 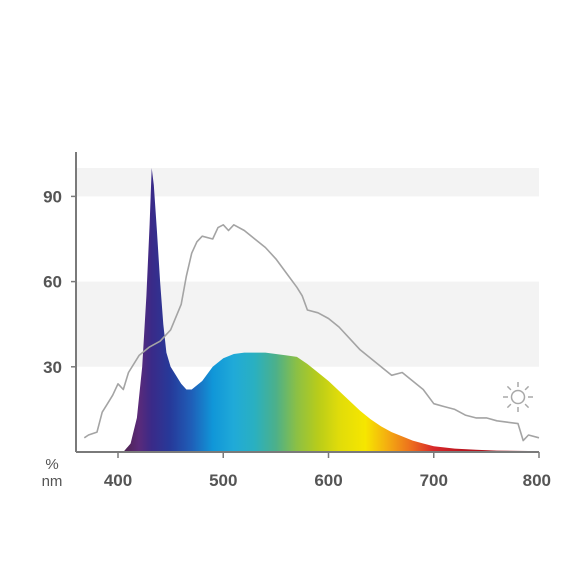 What do you see at coordinates (51, 464) in the screenshot?
I see `y-axis-label: %` at bounding box center [51, 464].